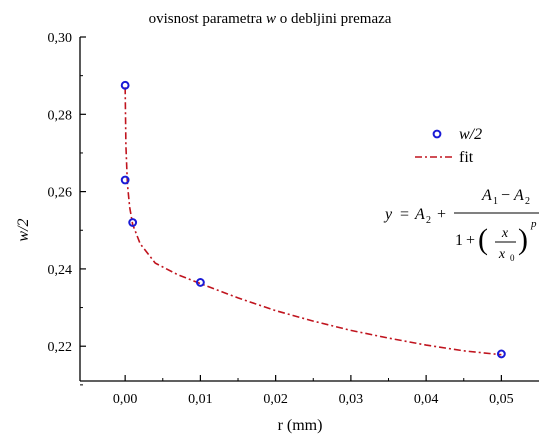 The width and height of the screenshot is (539, 438). What do you see at coordinates (501, 399) in the screenshot?
I see `x-tick-label: 0,05` at bounding box center [501, 399].